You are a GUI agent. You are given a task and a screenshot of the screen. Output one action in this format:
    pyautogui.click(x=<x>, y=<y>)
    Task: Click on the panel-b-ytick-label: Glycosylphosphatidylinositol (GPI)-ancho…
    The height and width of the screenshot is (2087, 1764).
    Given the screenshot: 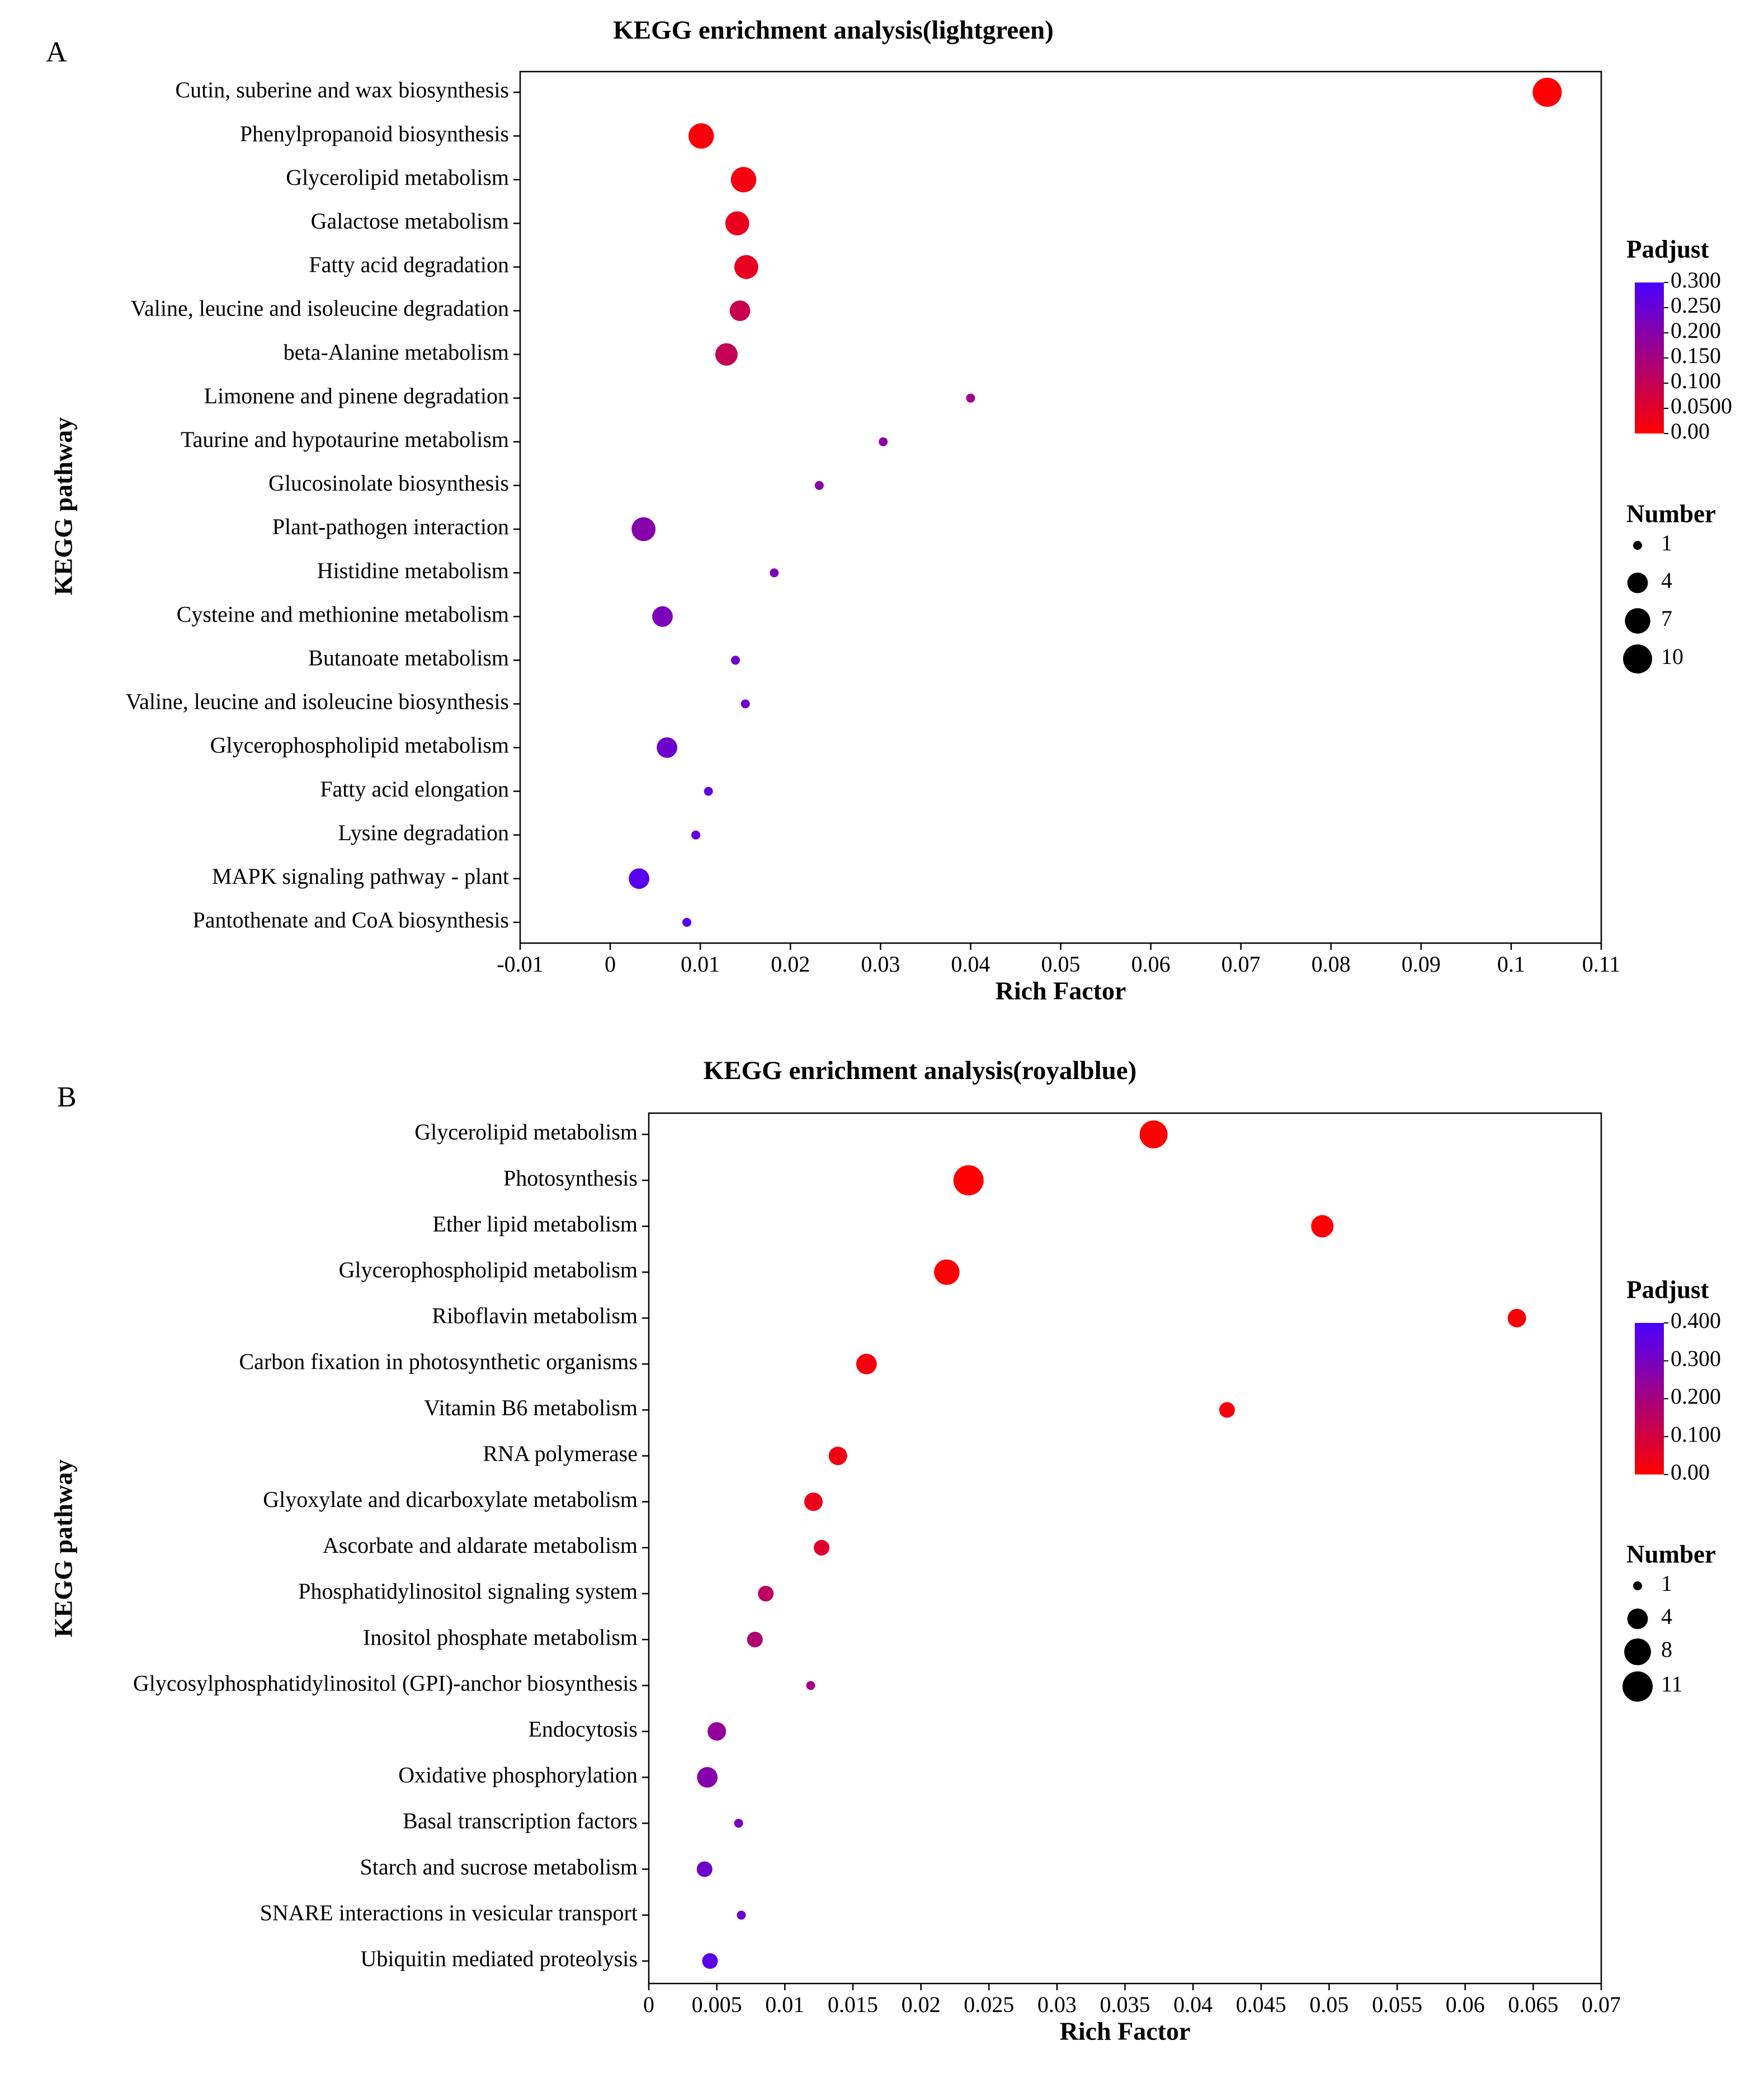 What is the action you would take?
    pyautogui.click(x=385, y=1682)
    